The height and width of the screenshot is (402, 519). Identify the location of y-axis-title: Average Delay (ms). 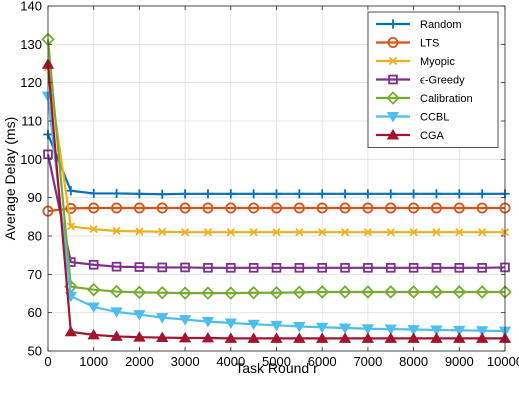
(10, 178).